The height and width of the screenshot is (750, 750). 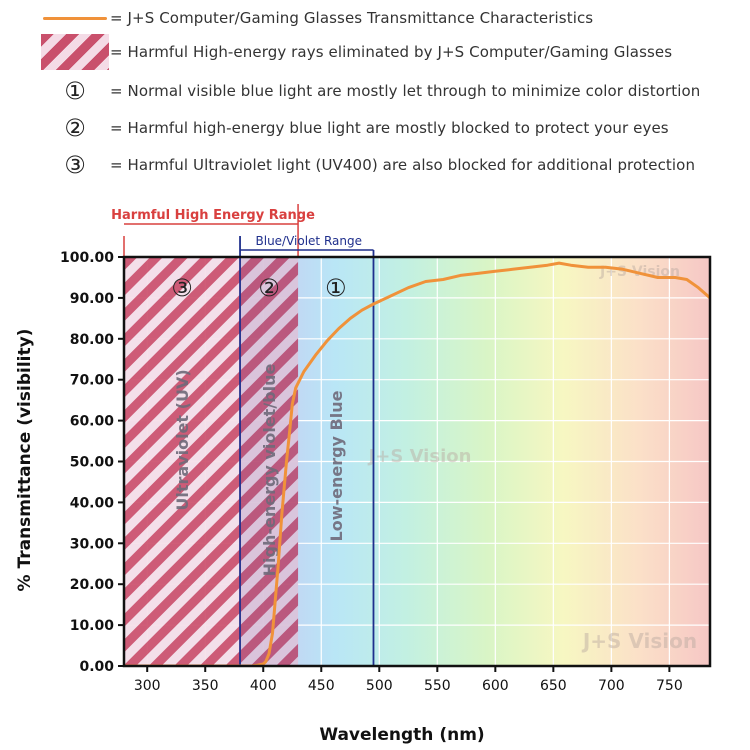 What do you see at coordinates (75, 52) in the screenshot?
I see `legend-hatch-swatch` at bounding box center [75, 52].